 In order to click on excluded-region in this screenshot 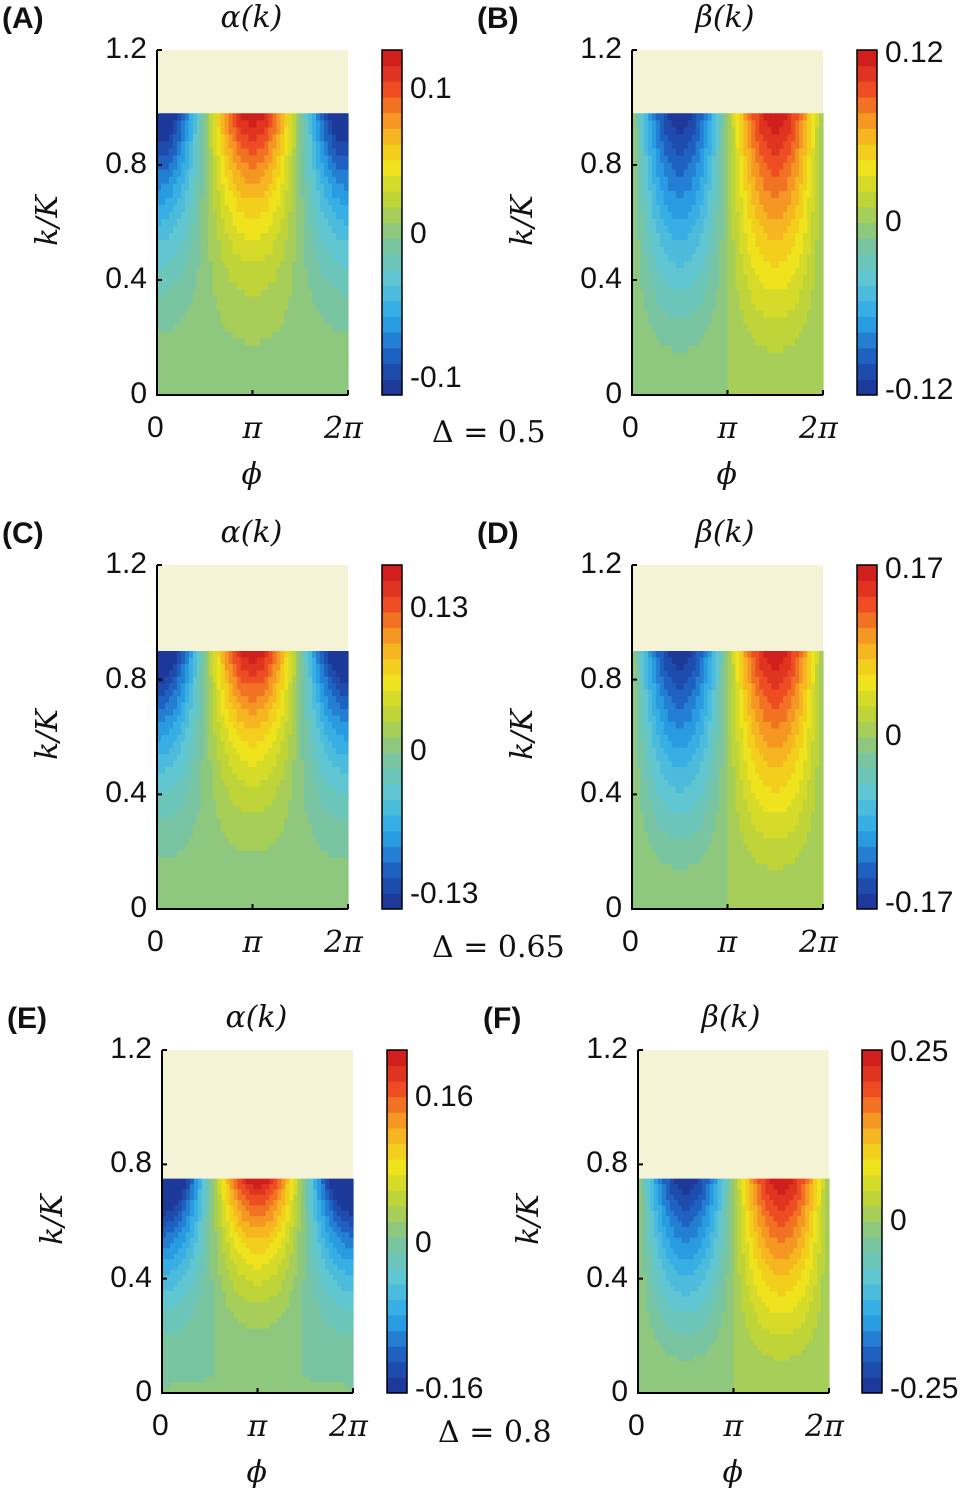, I will do `click(252, 608)`.